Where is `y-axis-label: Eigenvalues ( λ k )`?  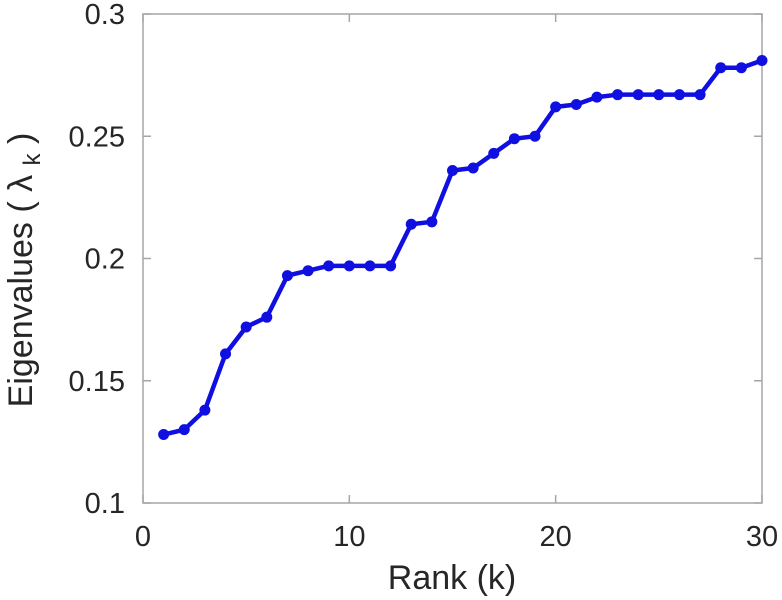
y-axis-label: Eigenvalues ( λ k ) is located at coordinates (25, 270).